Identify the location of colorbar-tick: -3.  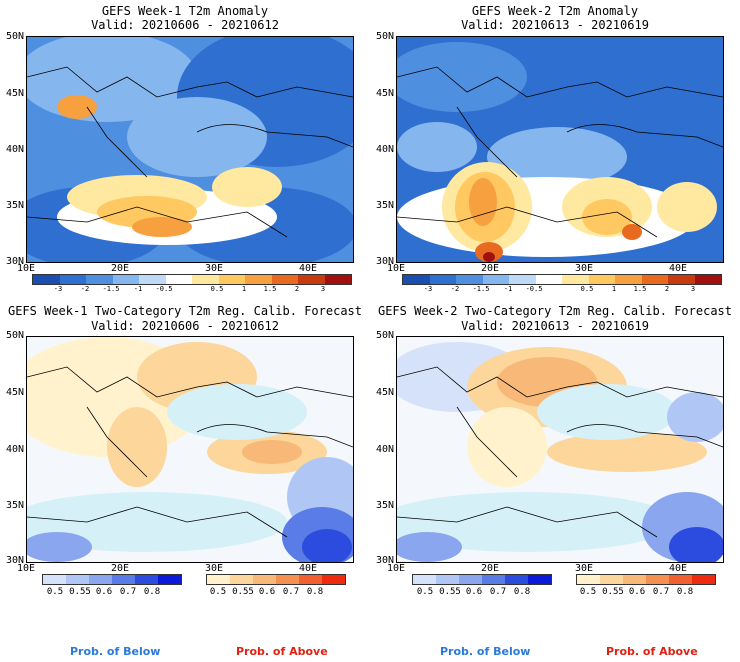
(428, 289).